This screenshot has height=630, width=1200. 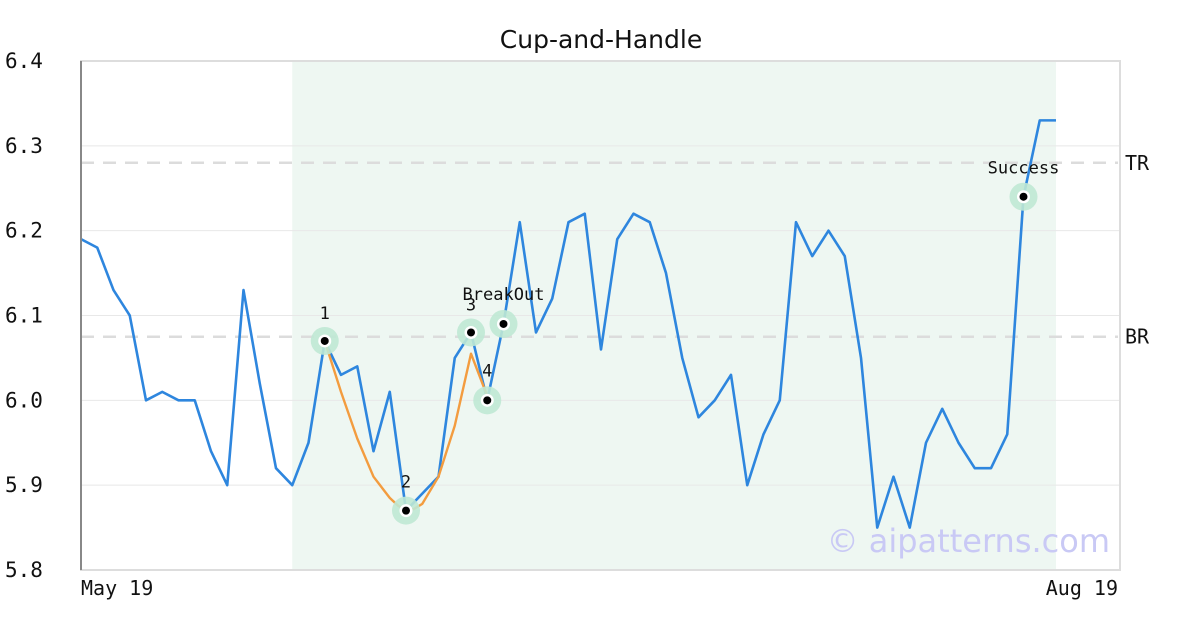 What do you see at coordinates (599, 588) in the screenshot?
I see `x-axis-ticks: May 19 Aug 19` at bounding box center [599, 588].